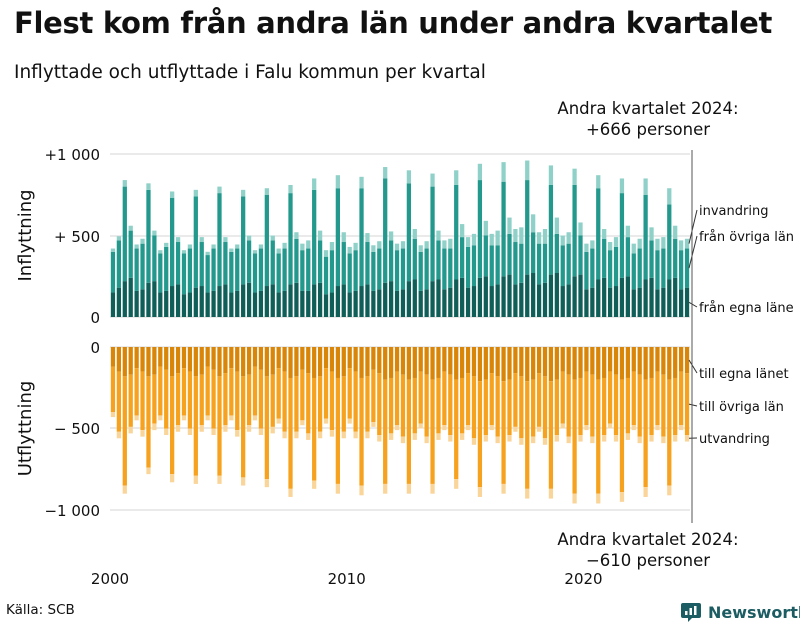 The width and height of the screenshot is (800, 625). I want to click on x-tick-label: 2020, so click(583, 579).